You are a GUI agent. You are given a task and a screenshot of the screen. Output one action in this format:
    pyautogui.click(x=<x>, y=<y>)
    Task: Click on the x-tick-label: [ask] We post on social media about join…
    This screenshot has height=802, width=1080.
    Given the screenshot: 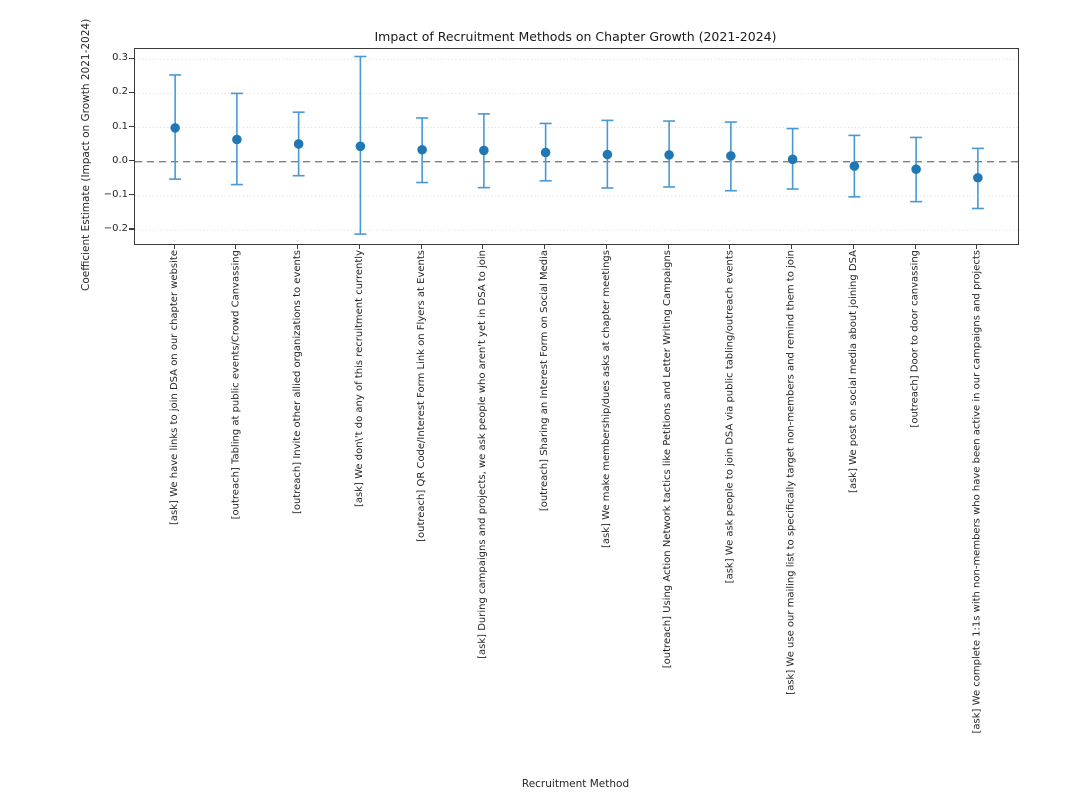 What is the action you would take?
    pyautogui.click(x=853, y=371)
    